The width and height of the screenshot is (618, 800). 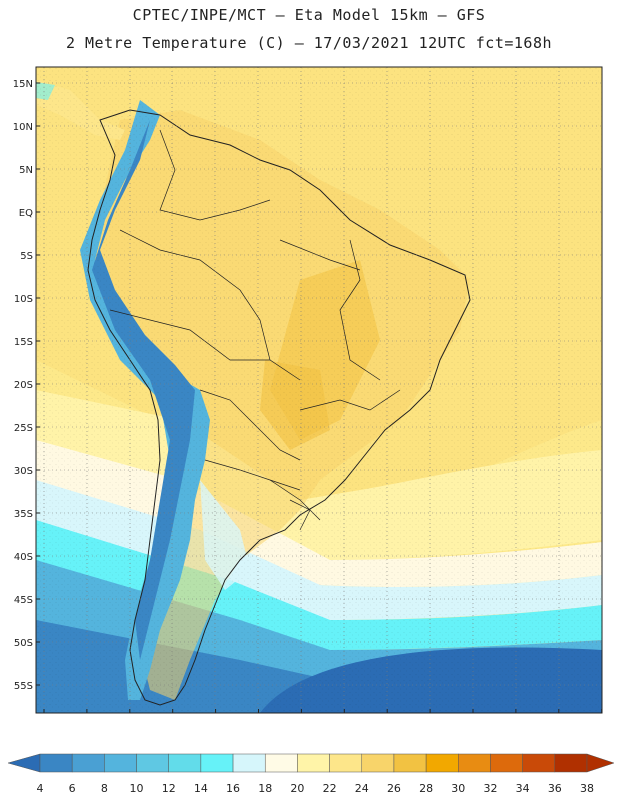 What do you see at coordinates (516, 719) in the screenshot?
I see `lon-tick-label: 30W` at bounding box center [516, 719].